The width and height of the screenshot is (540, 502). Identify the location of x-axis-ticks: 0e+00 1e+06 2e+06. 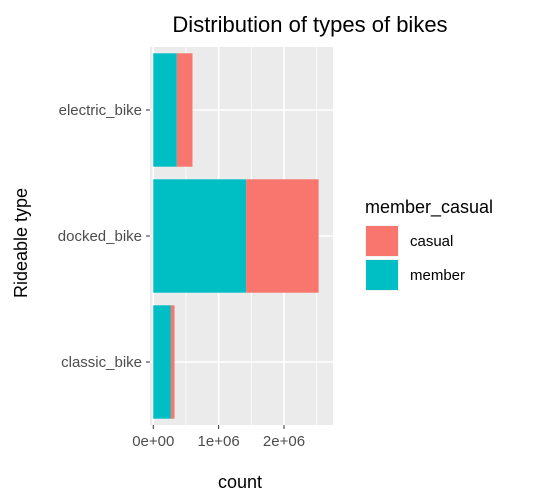
(218, 437).